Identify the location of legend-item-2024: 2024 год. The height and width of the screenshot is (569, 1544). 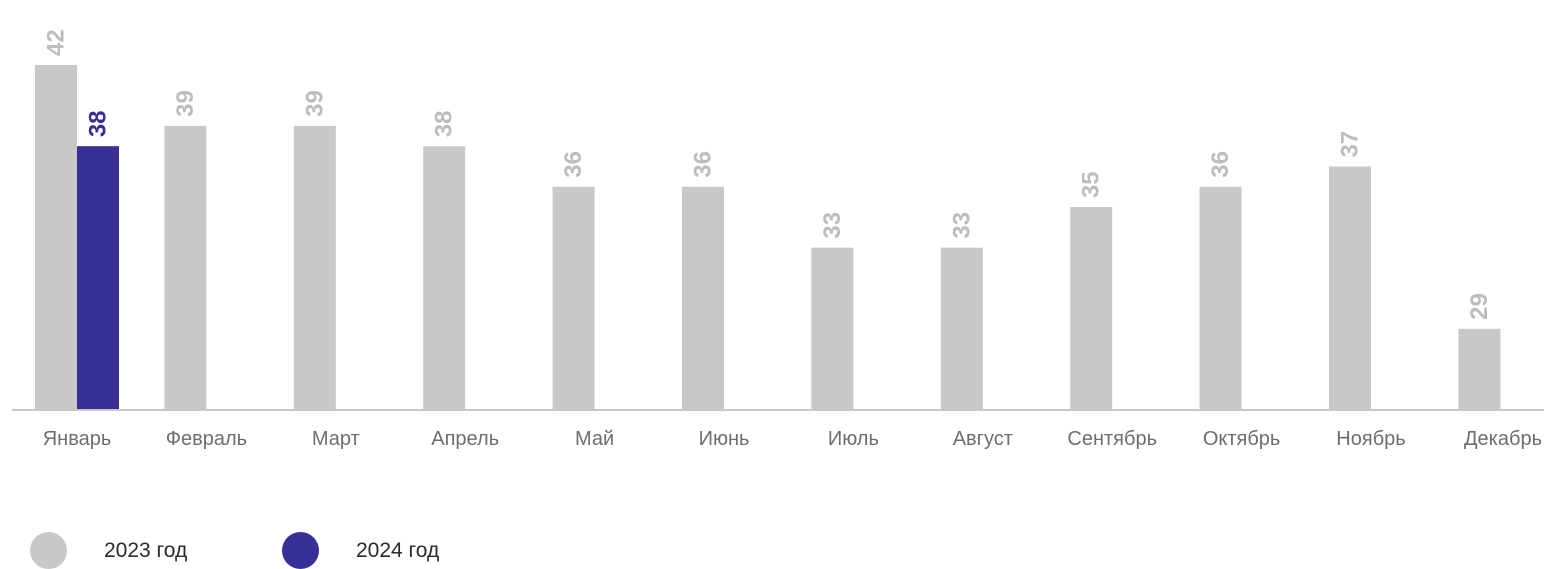
(360, 550).